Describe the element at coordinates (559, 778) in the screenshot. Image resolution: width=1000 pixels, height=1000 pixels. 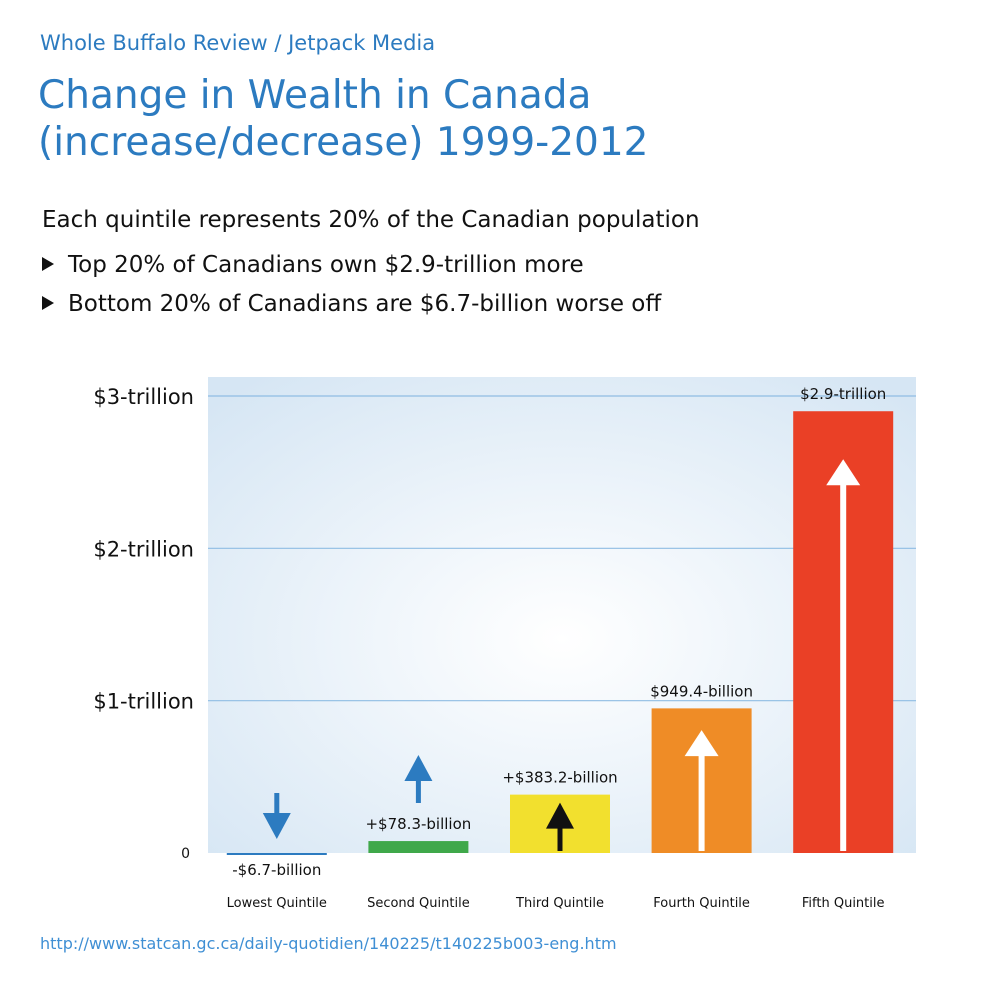
I see `data-label: +$383.2-billion` at that location.